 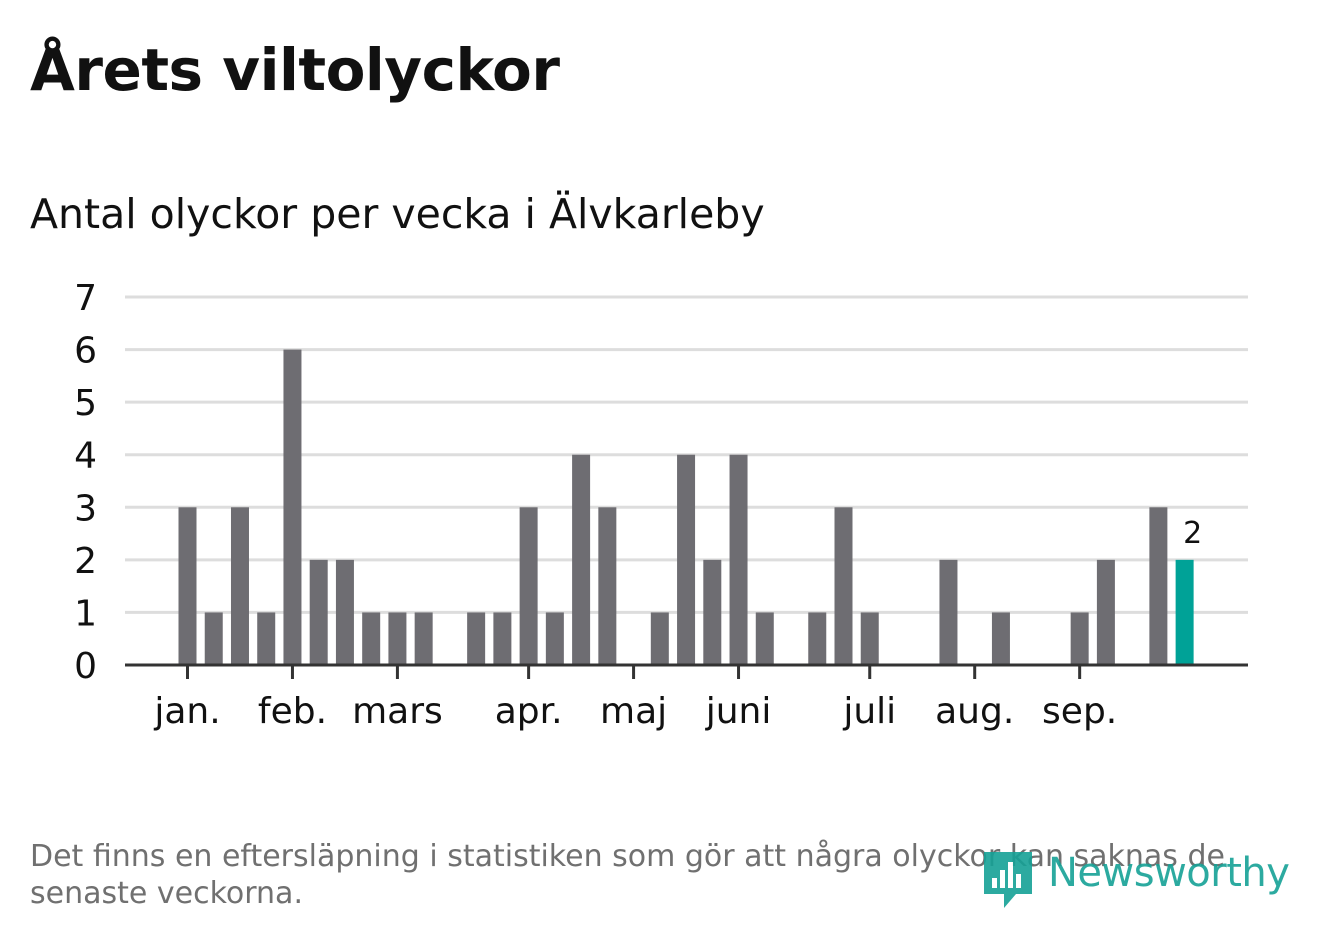 What do you see at coordinates (85, 482) in the screenshot?
I see `y-axis-ticks: 0 1 2 3 4 5 6 7` at bounding box center [85, 482].